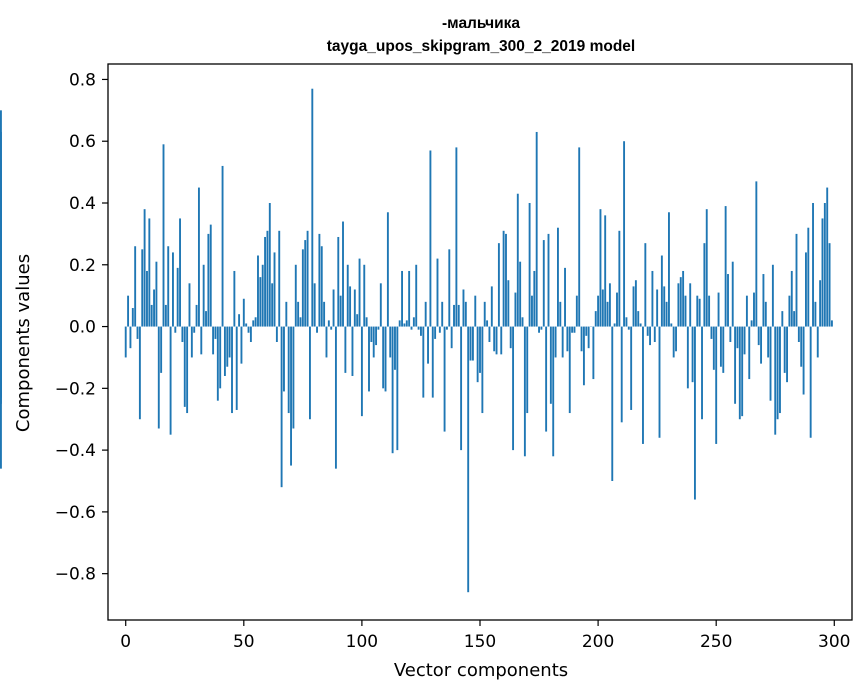 The image size is (867, 696). What do you see at coordinates (75, 451) in the screenshot?
I see `y-tick-label: −0.4` at bounding box center [75, 451].